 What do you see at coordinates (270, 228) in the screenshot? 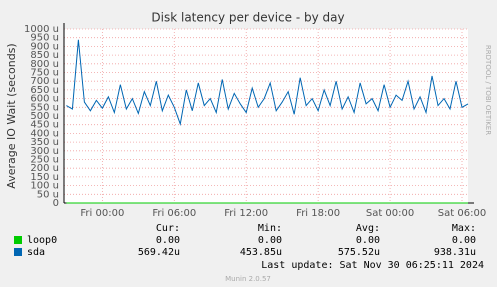
I see `stat-header: Min:` at bounding box center [270, 228].